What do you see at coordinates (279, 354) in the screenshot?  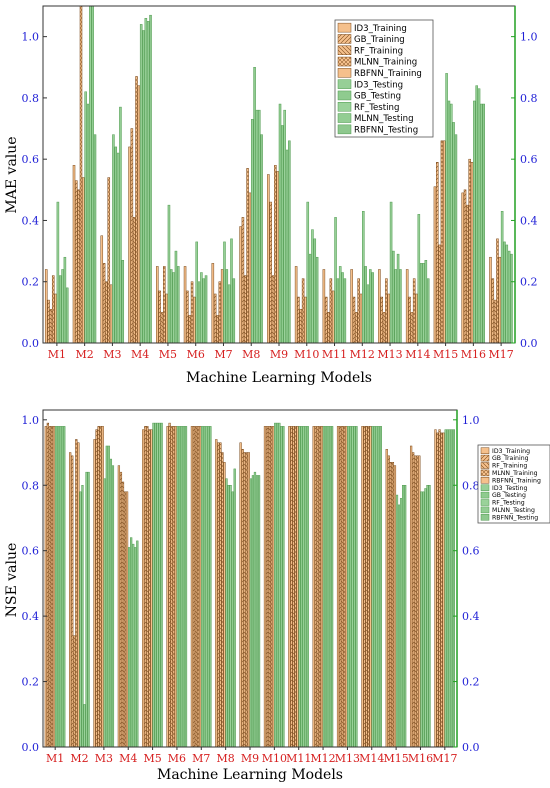 I see `mae-category-label: M9` at bounding box center [279, 354].